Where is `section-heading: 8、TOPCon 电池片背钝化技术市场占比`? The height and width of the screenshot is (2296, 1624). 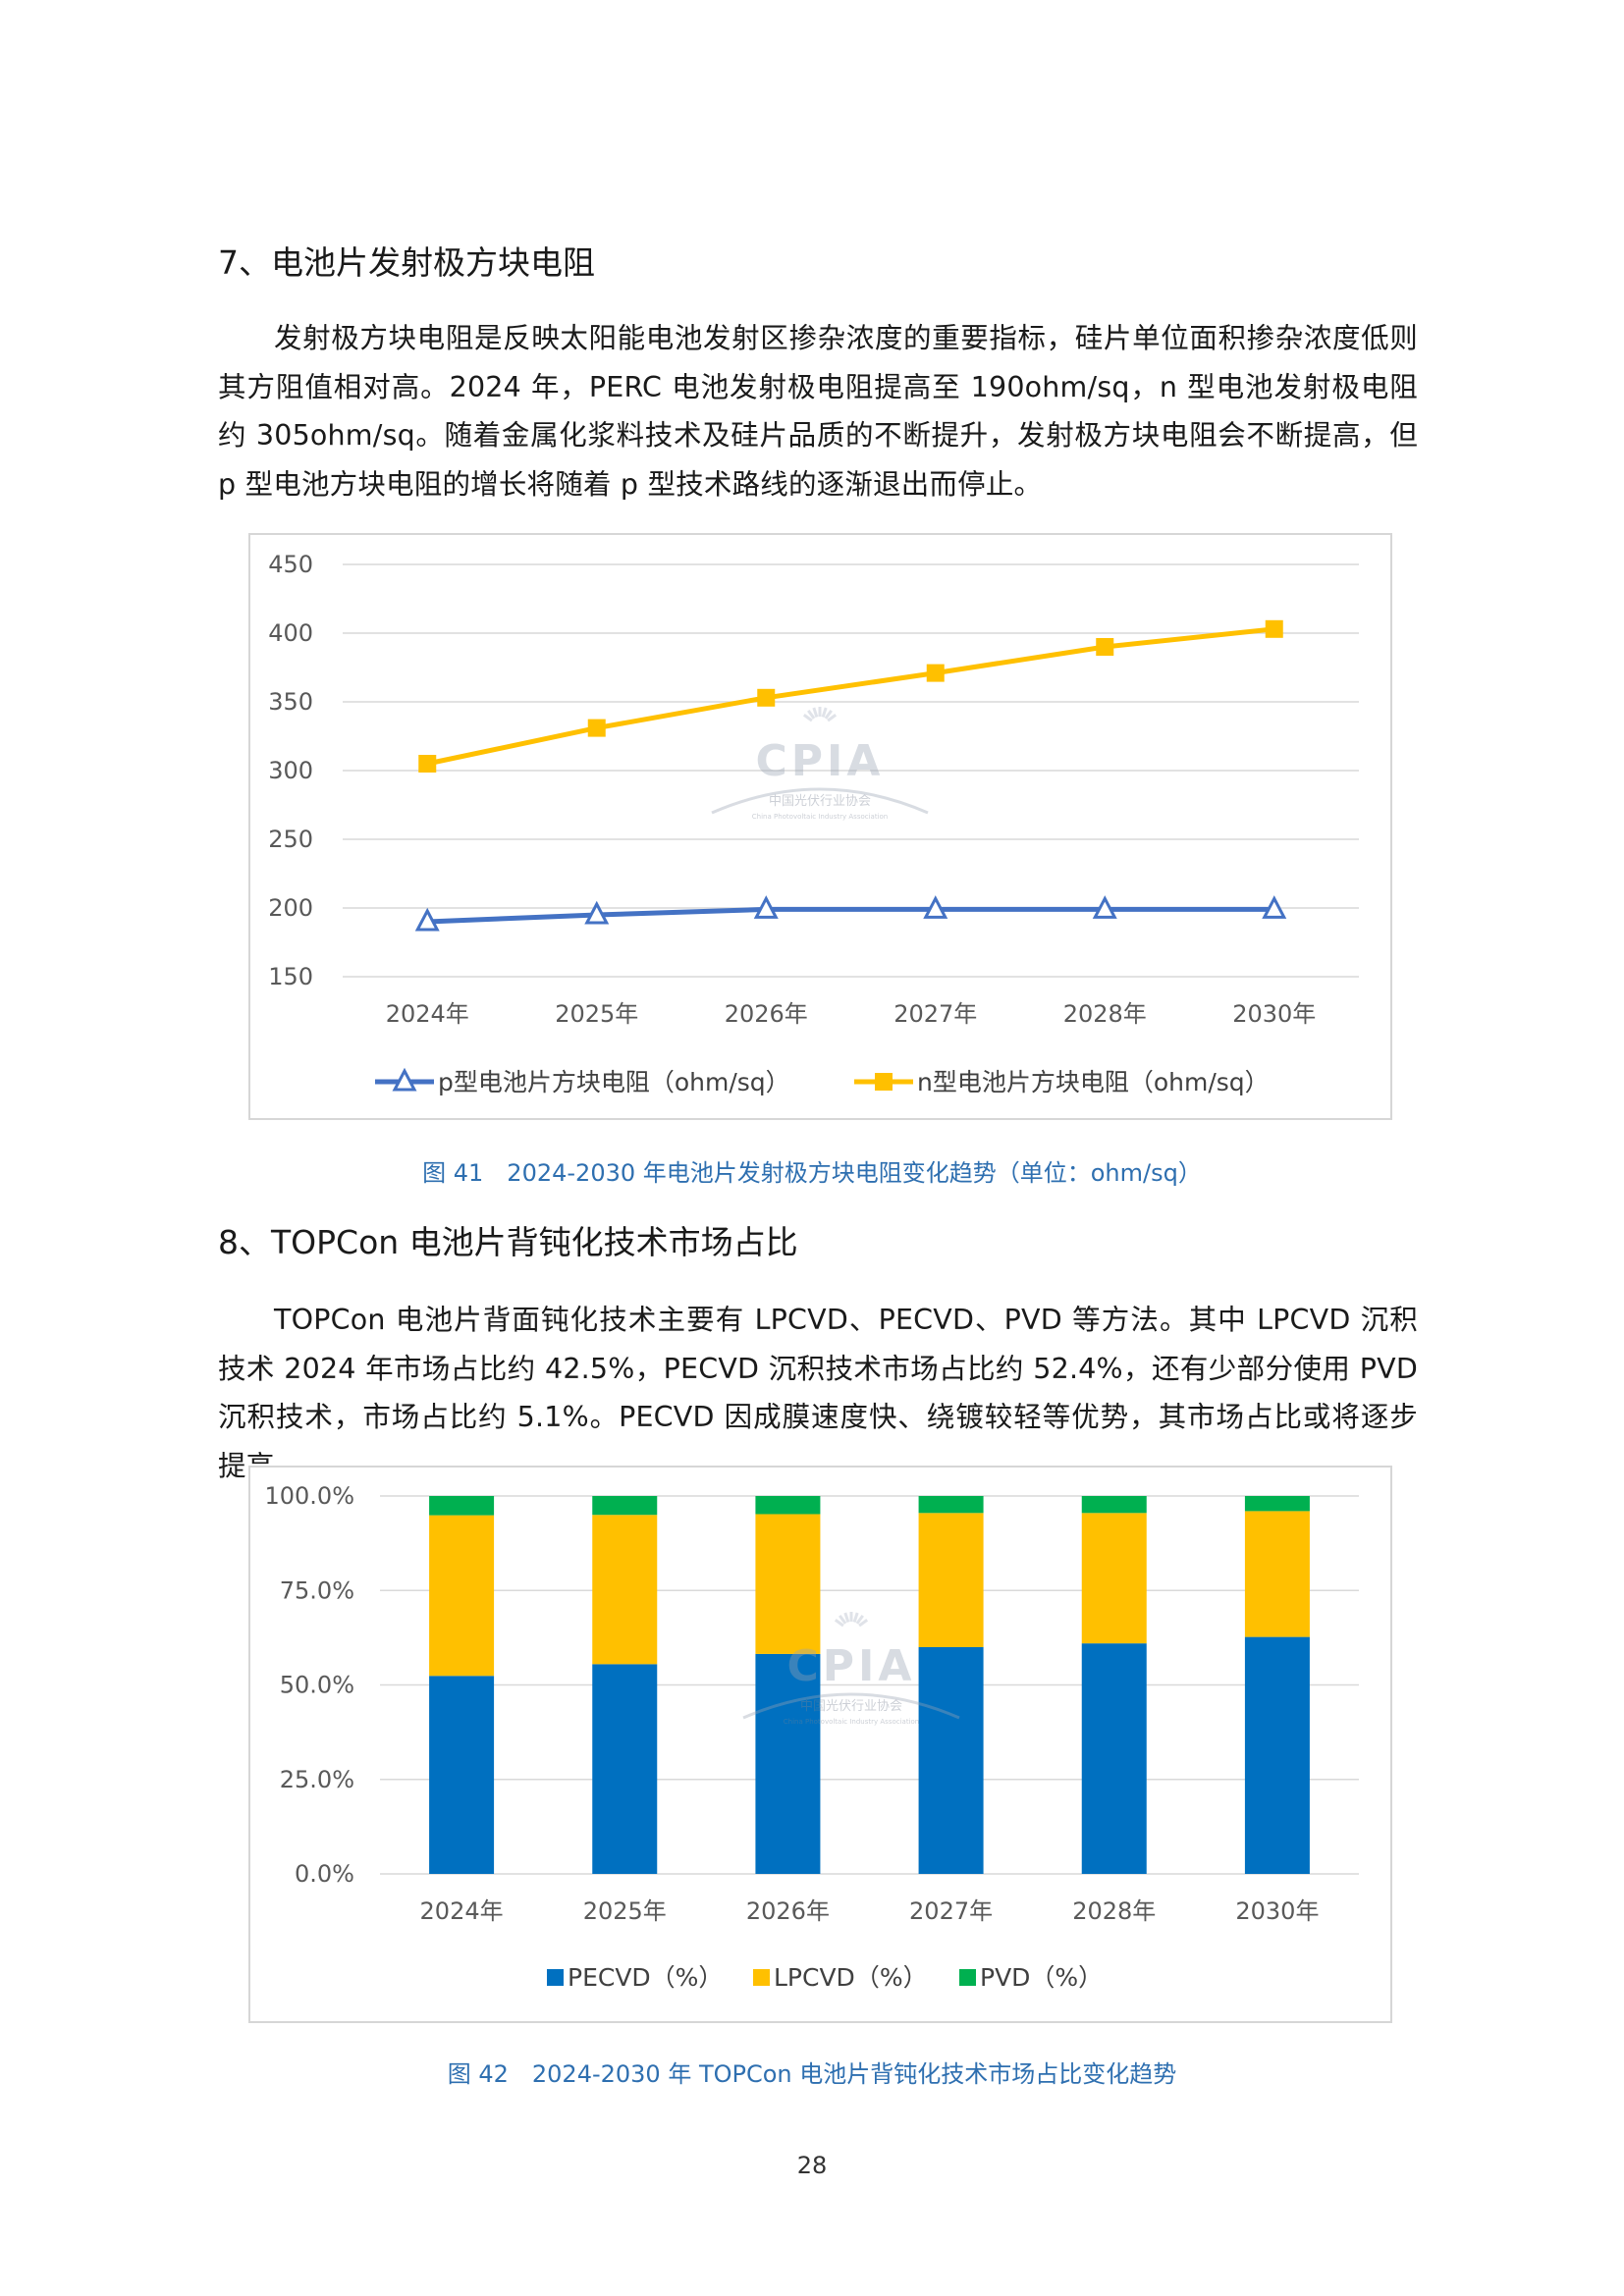 section-heading: 8、TOPCon 电池片背钝化技术市场占比 is located at coordinates (508, 1242).